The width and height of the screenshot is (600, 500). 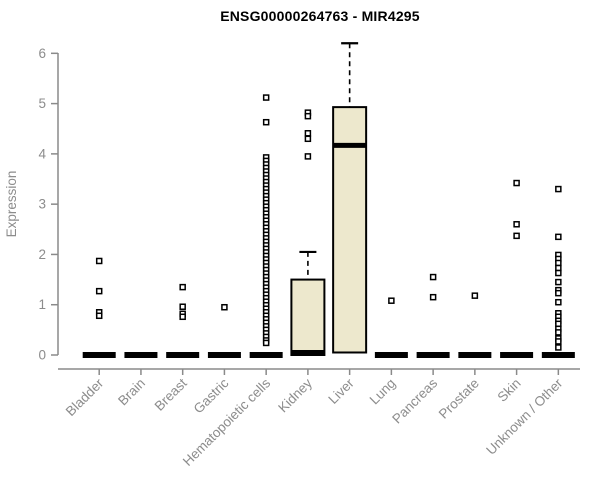 I want to click on x-tick-label-skin: Skin, so click(x=509, y=390).